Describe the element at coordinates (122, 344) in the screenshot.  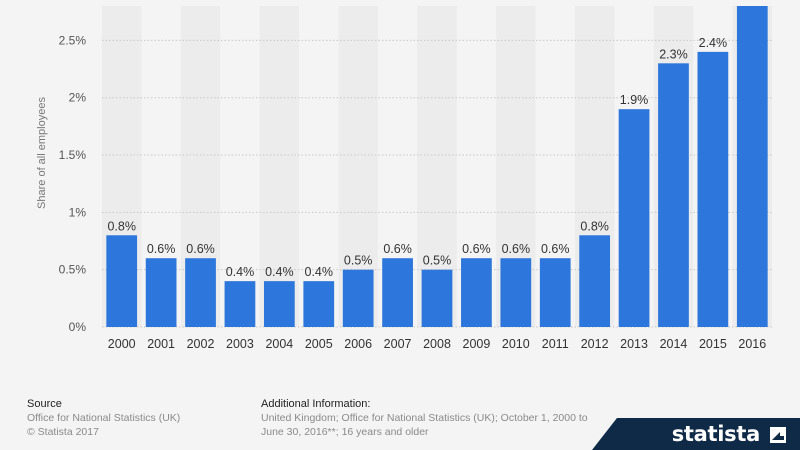
I see `x-tick-label: 2000` at that location.